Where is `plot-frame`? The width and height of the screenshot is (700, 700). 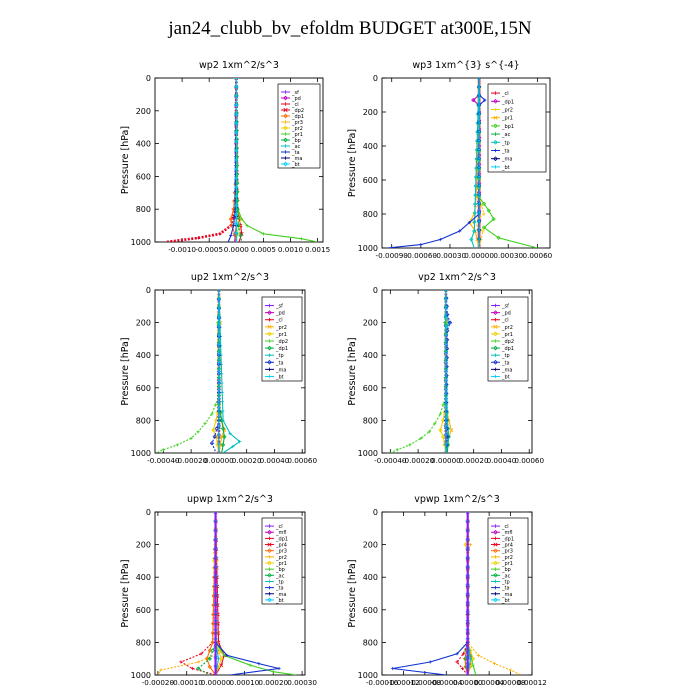 plot-frame is located at coordinates (466, 163).